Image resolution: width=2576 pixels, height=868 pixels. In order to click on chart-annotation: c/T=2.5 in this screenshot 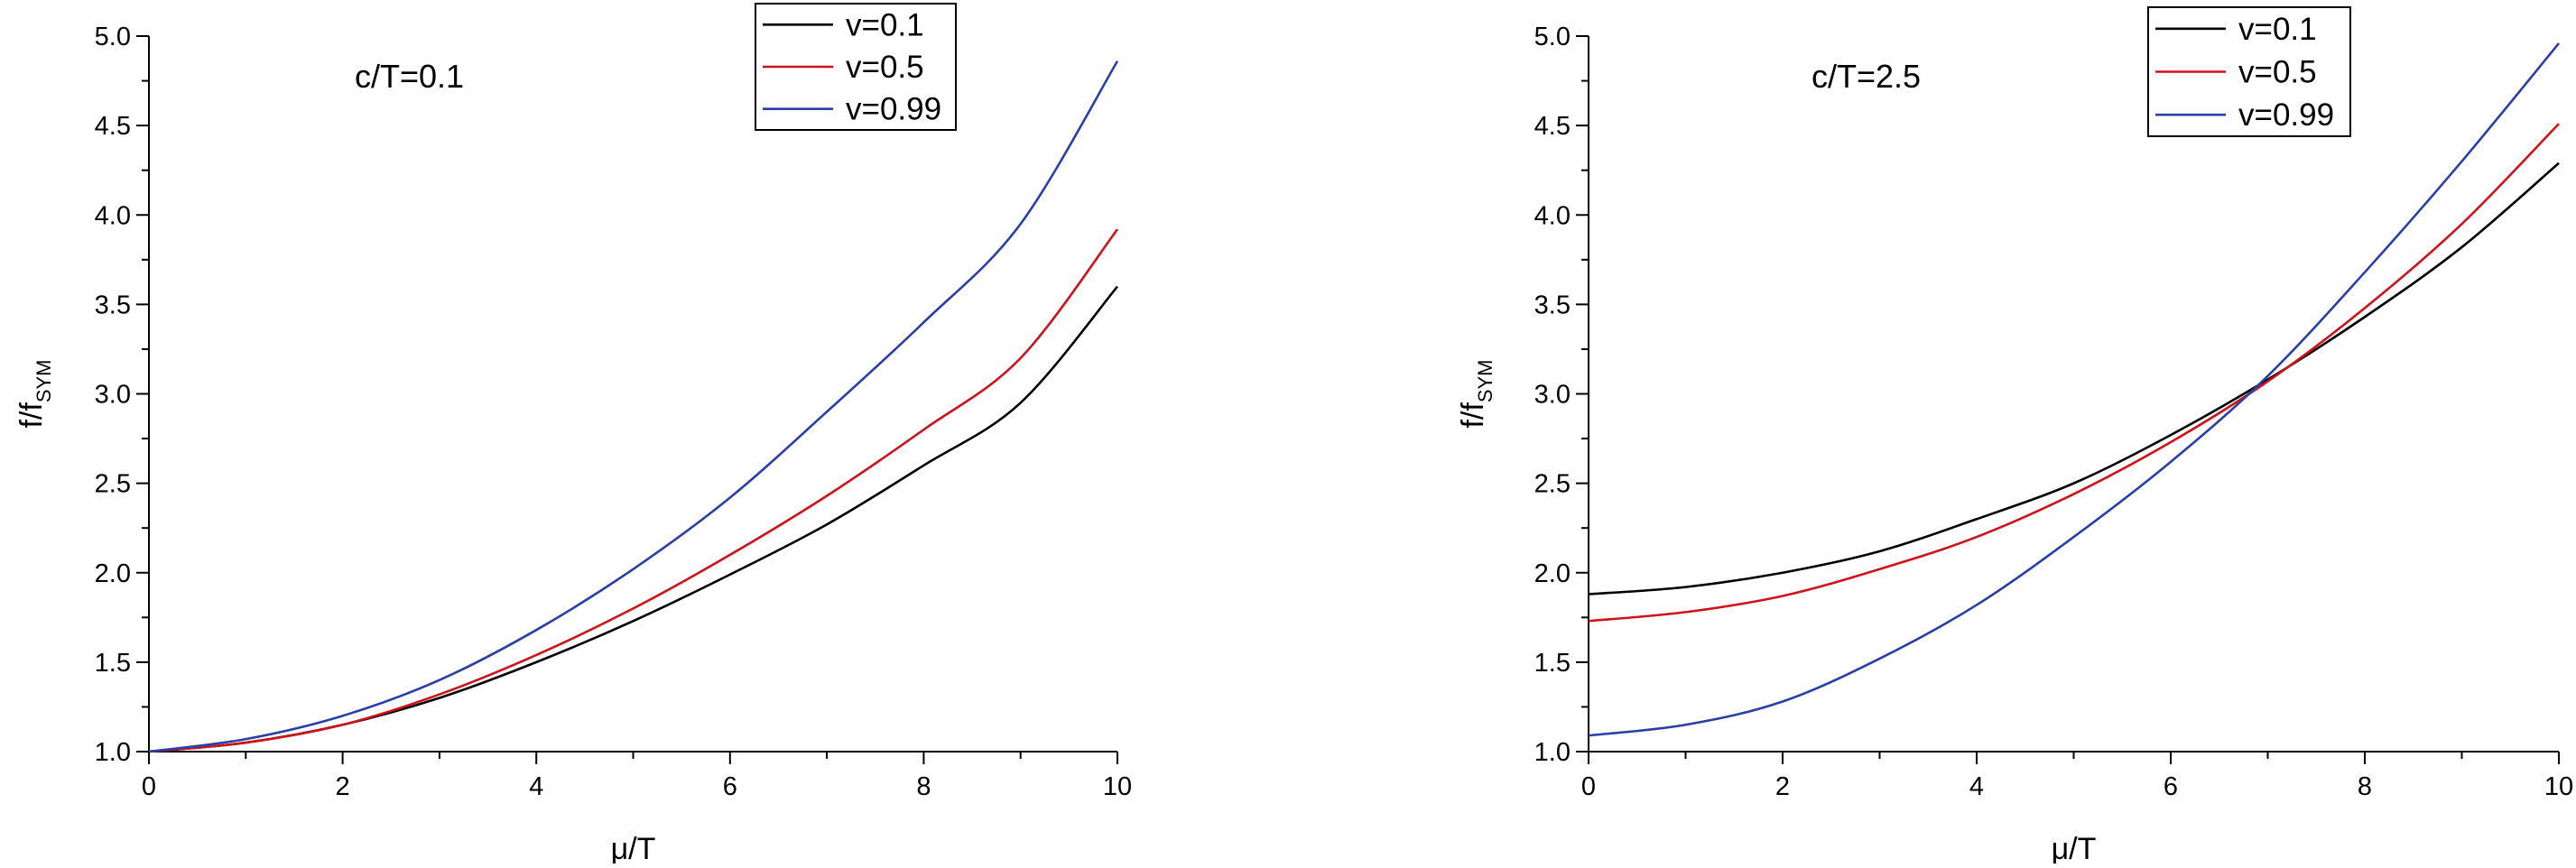, I will do `click(1867, 76)`.